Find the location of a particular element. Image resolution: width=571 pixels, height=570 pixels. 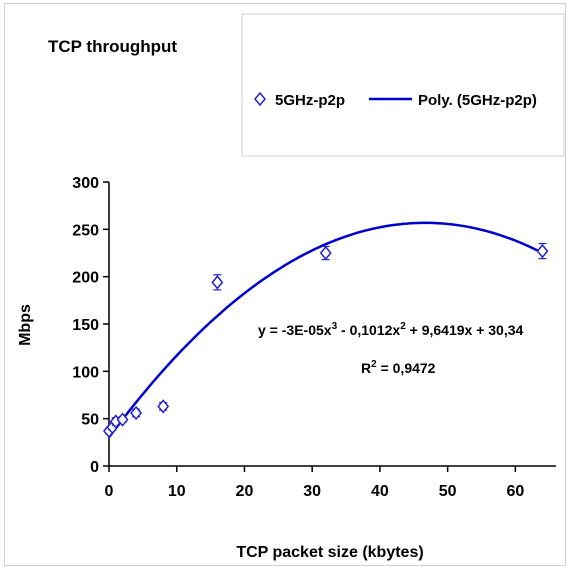

x-axis-label: TCP packet size (kbytes) is located at coordinates (329, 552).